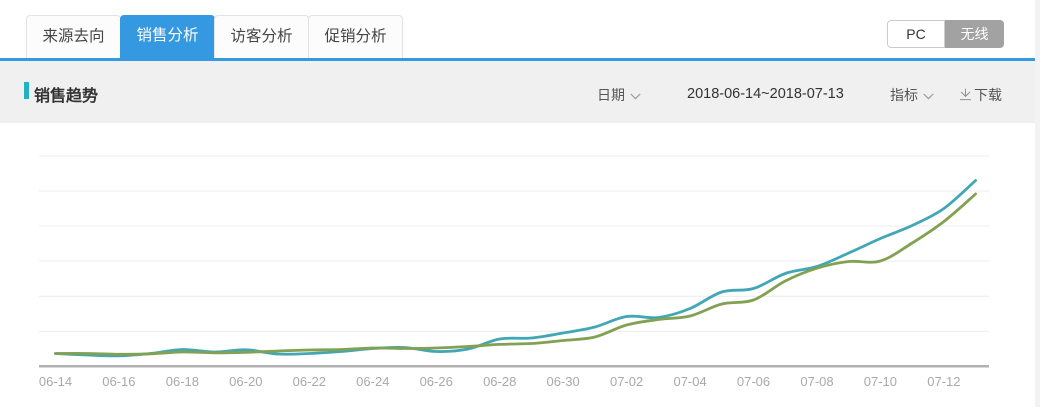 The width and height of the screenshot is (1040, 412). I want to click on svg-text: 06-14, so click(55, 381).